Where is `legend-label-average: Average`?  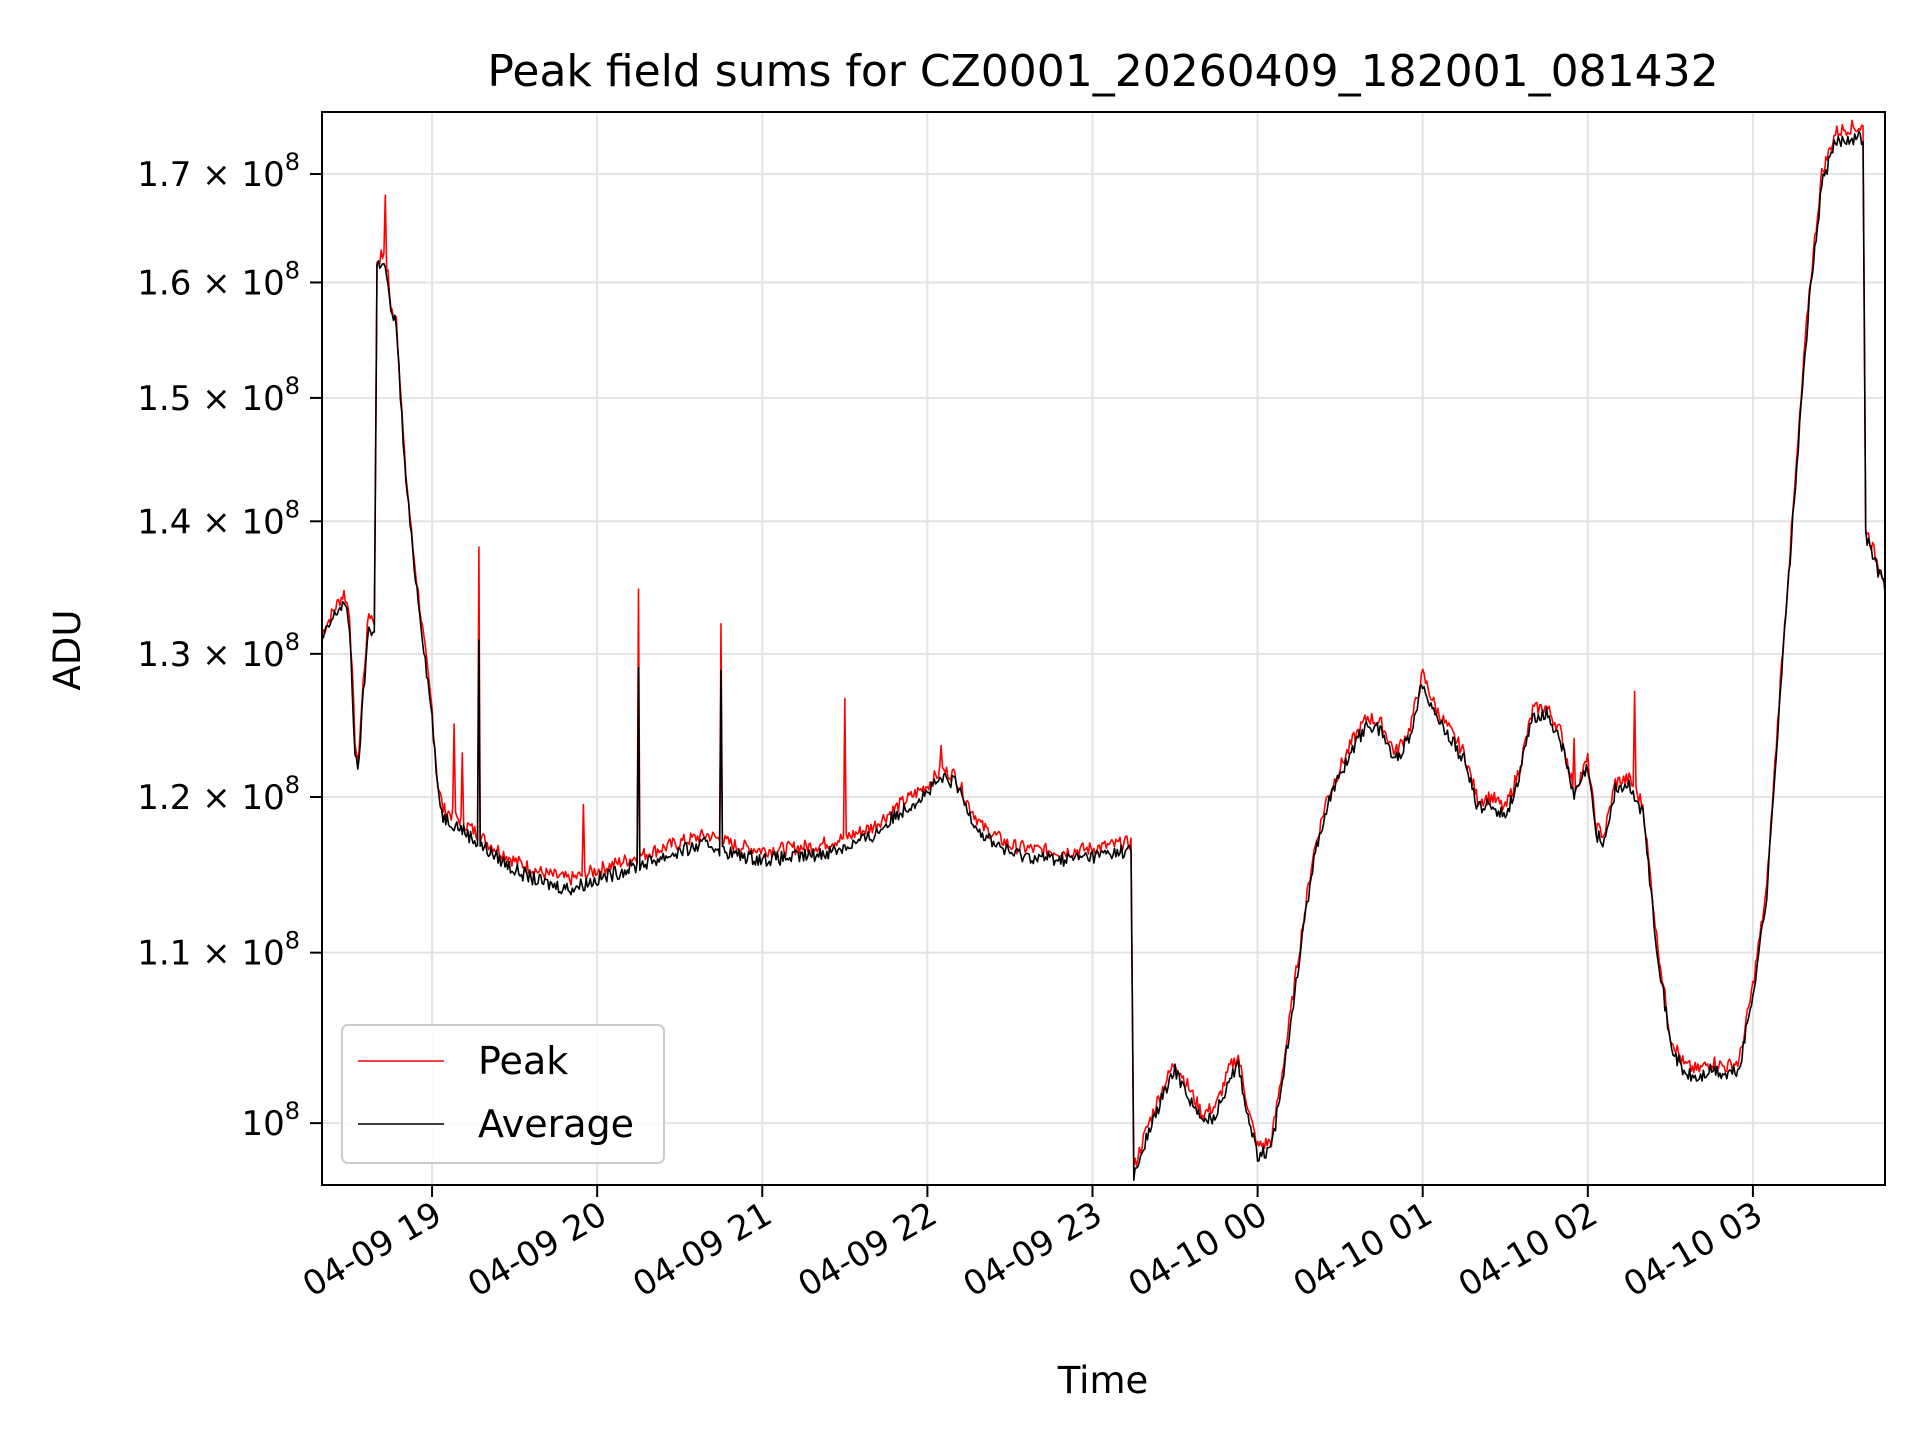
legend-label-average: Average is located at coordinates (556, 1124).